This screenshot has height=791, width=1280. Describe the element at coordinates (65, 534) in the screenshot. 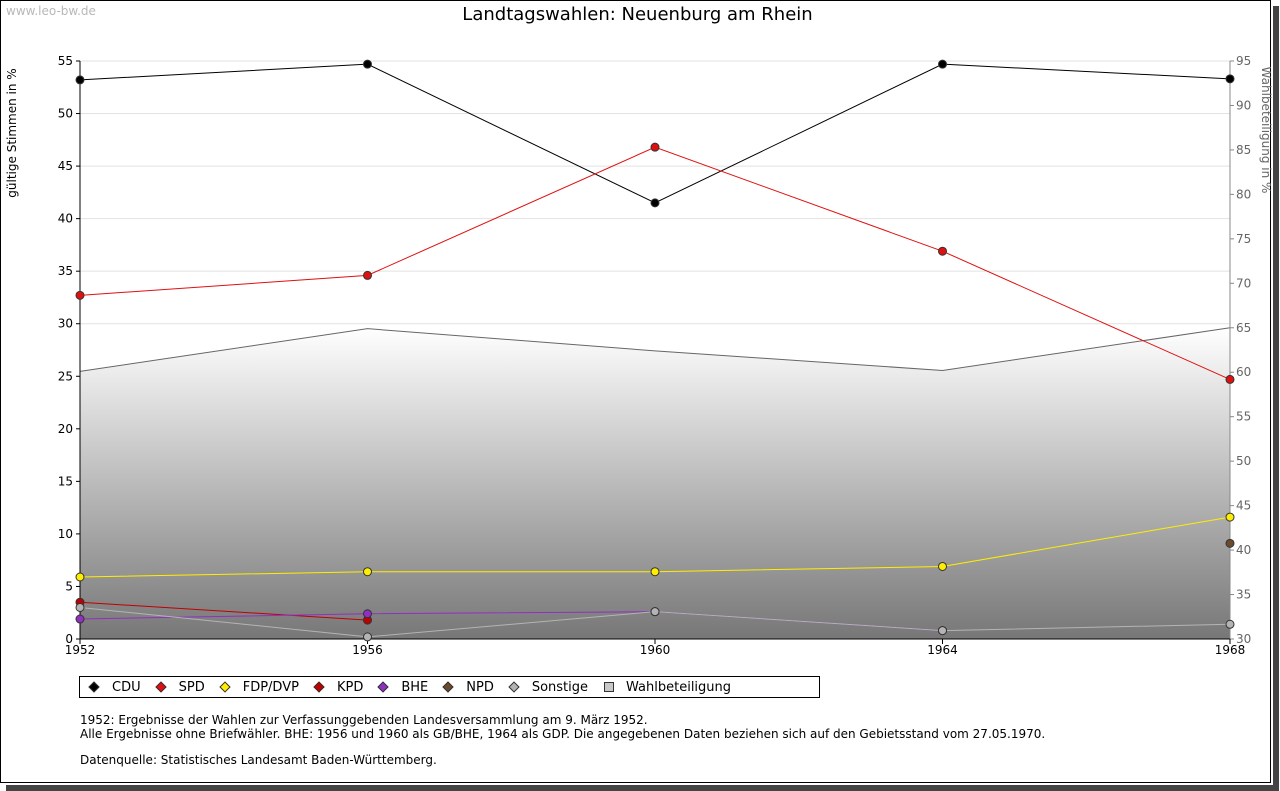

I see `y-tick-label: 10` at that location.